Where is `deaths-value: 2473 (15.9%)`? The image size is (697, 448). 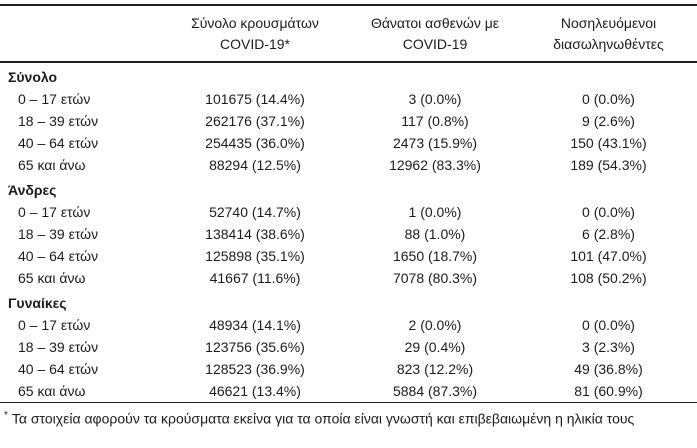 deaths-value: 2473 (15.9%) is located at coordinates (435, 143).